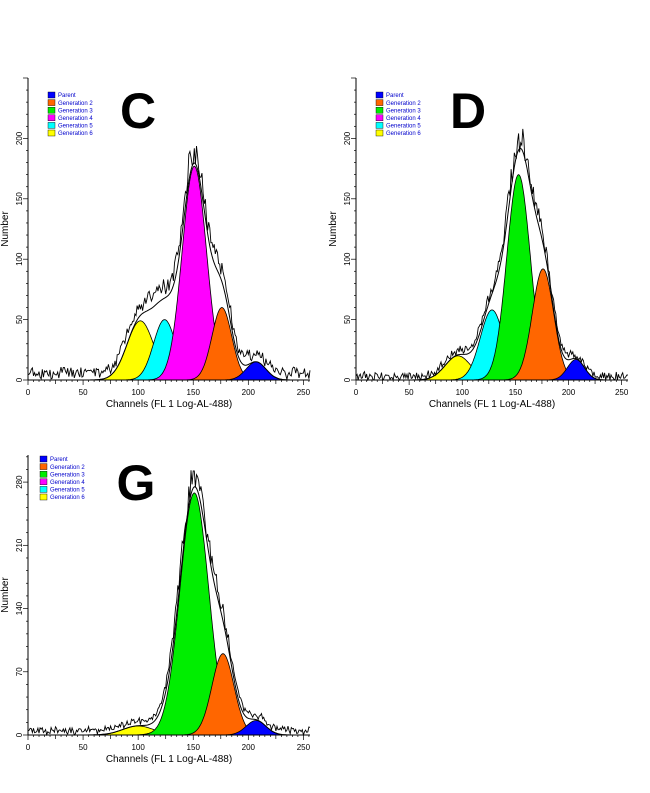  I want to click on y-tick-label: 210, so click(19, 545).